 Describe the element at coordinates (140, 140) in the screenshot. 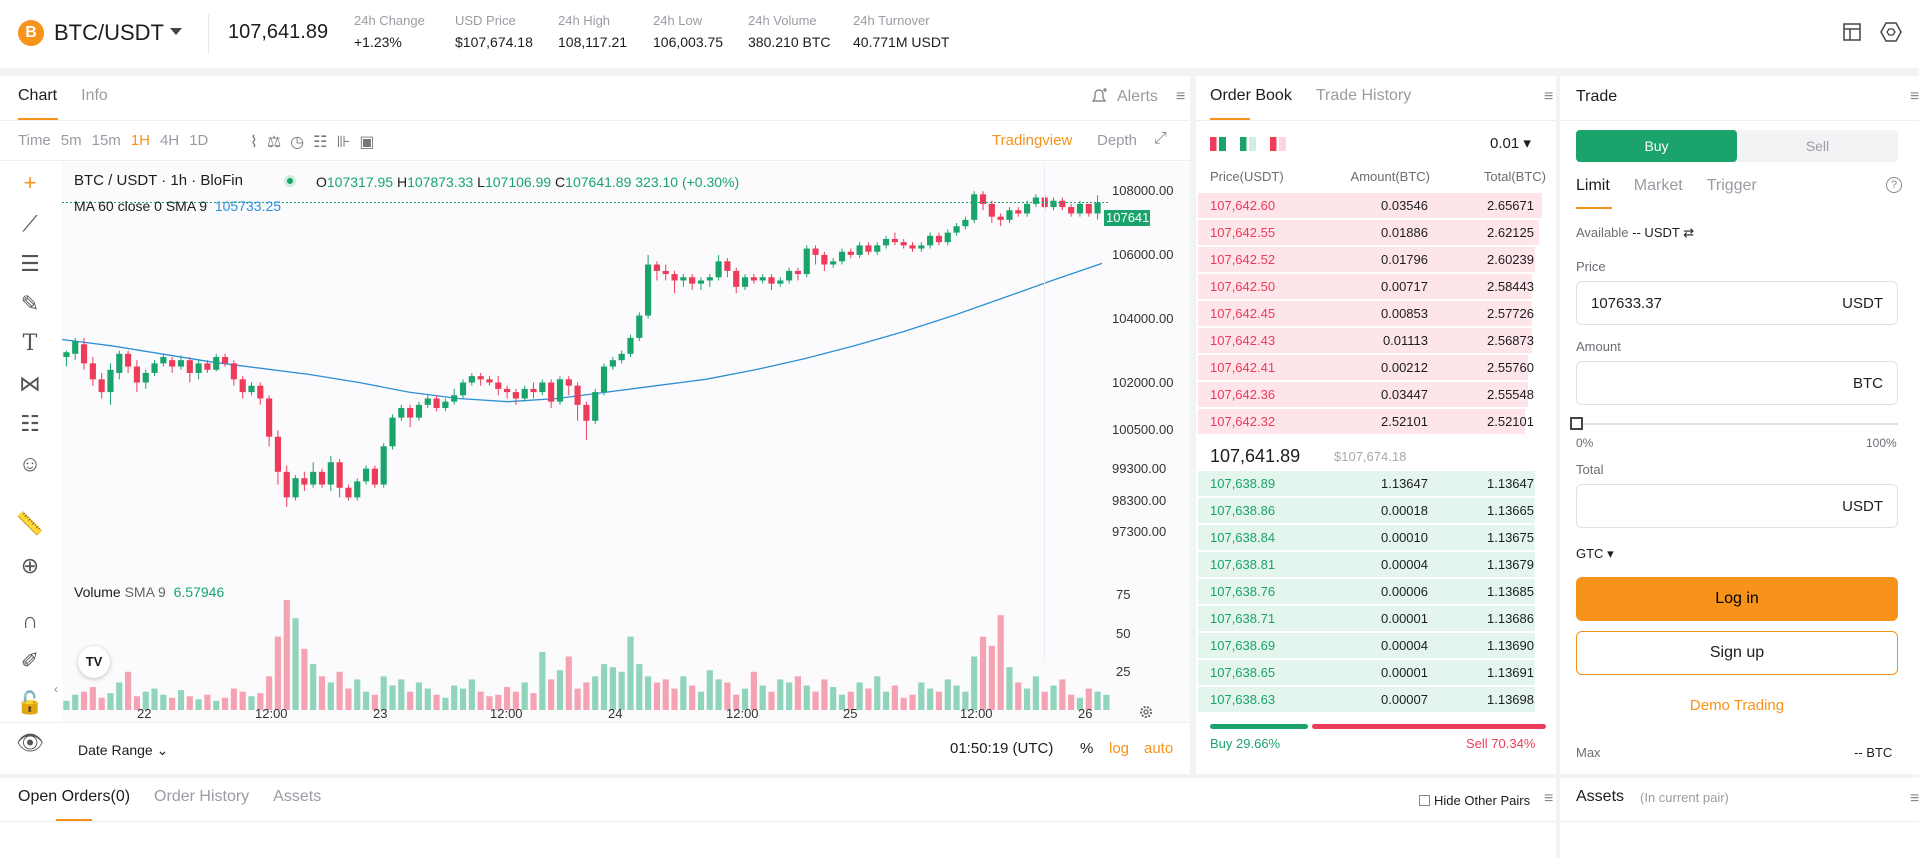

I see `tf-1h: 1H` at that location.